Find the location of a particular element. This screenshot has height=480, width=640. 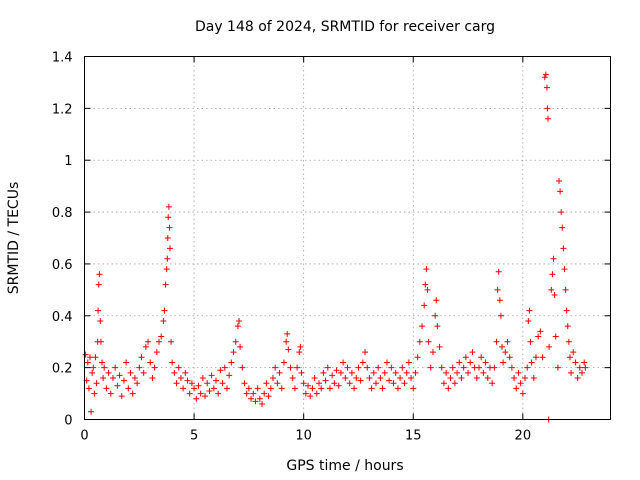

x-axis-label: GPS time / hours is located at coordinates (344, 466).